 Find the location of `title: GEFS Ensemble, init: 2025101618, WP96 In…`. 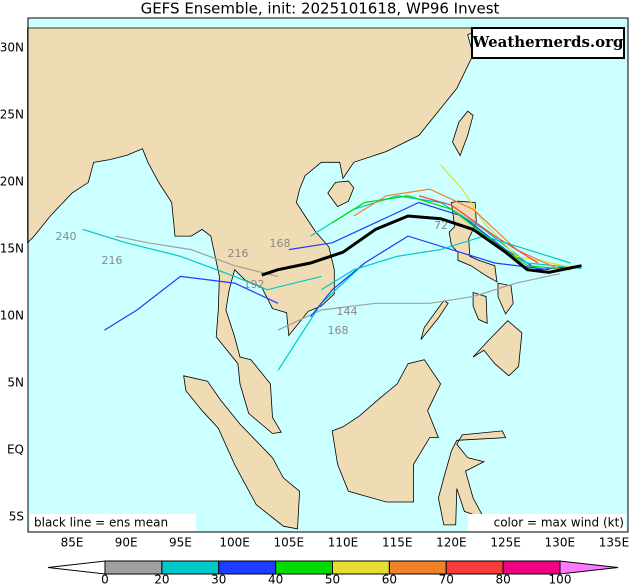

title: GEFS Ensemble, init: 2025101618, WP96 In… is located at coordinates (320, 9).